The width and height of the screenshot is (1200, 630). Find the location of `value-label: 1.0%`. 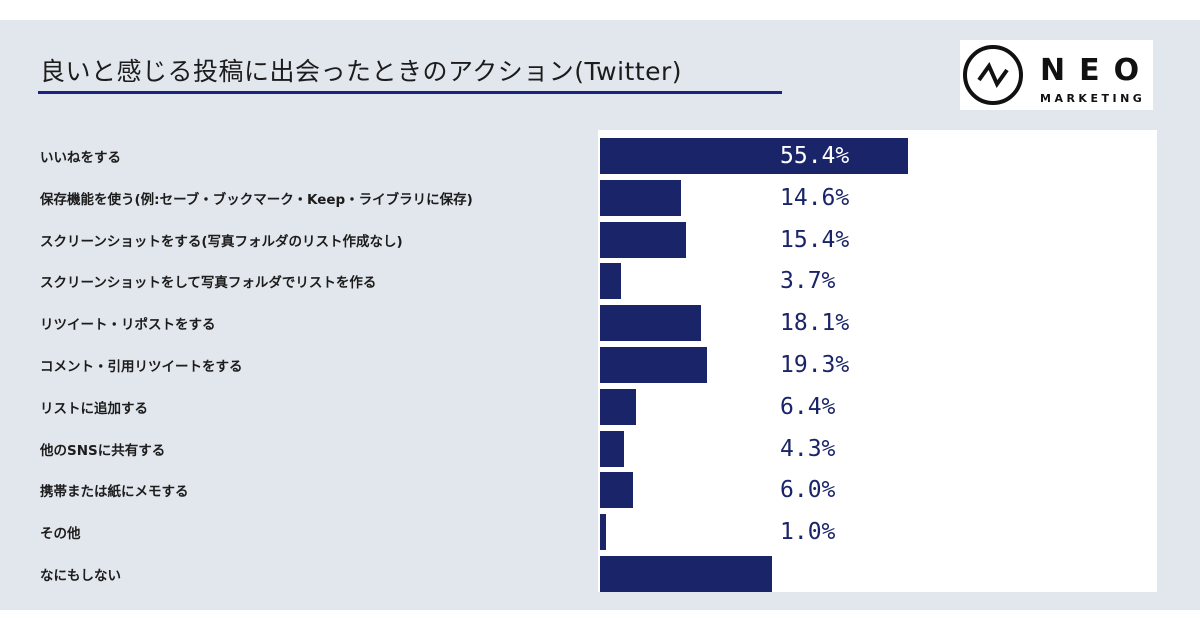

value-label: 1.0% is located at coordinates (808, 532).